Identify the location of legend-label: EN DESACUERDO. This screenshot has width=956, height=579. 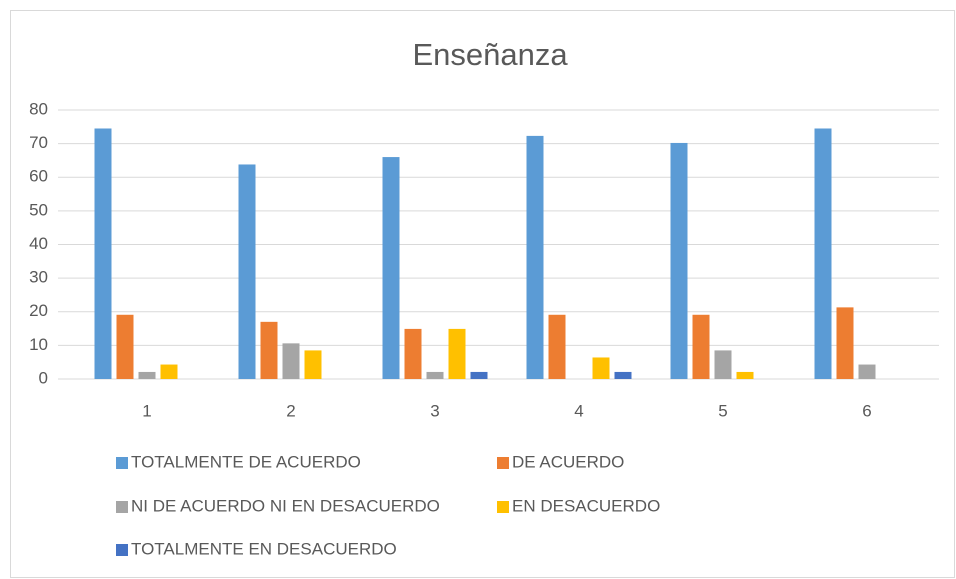
(586, 505).